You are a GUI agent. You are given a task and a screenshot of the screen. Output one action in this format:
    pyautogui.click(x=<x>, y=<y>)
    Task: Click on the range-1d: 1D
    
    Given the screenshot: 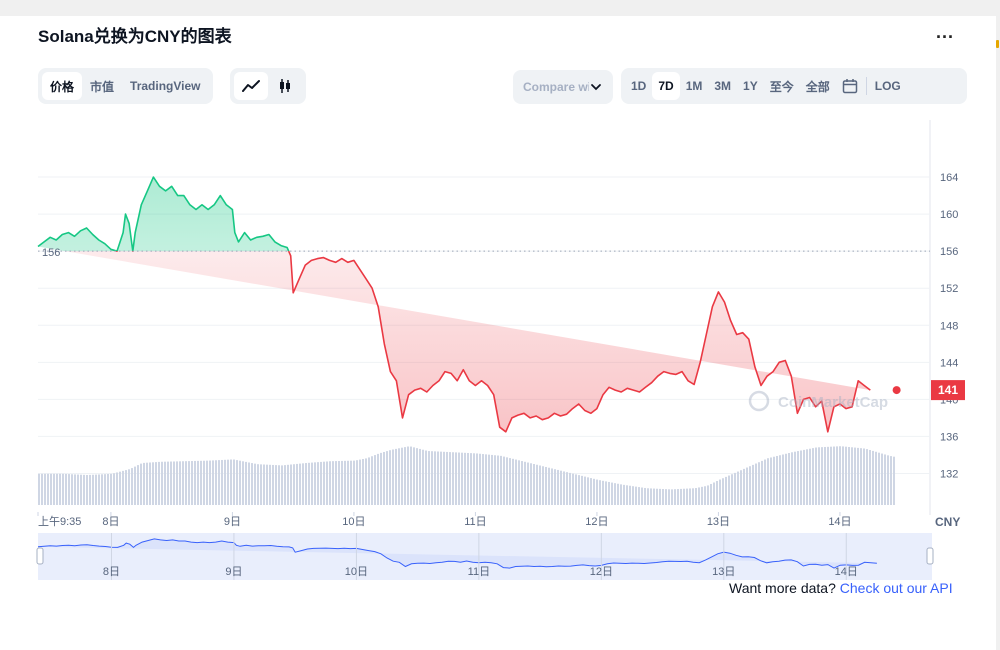 What is the action you would take?
    pyautogui.click(x=639, y=86)
    